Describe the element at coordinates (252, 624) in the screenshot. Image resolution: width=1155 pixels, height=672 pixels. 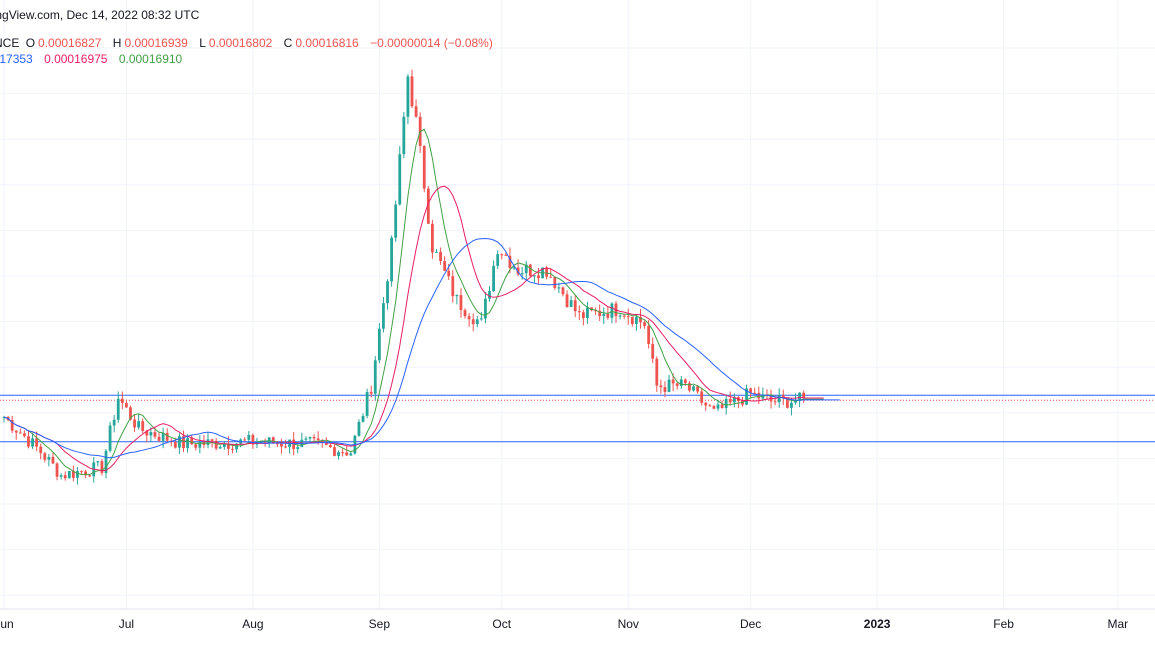
I see `x-axis-label: Aug` at that location.